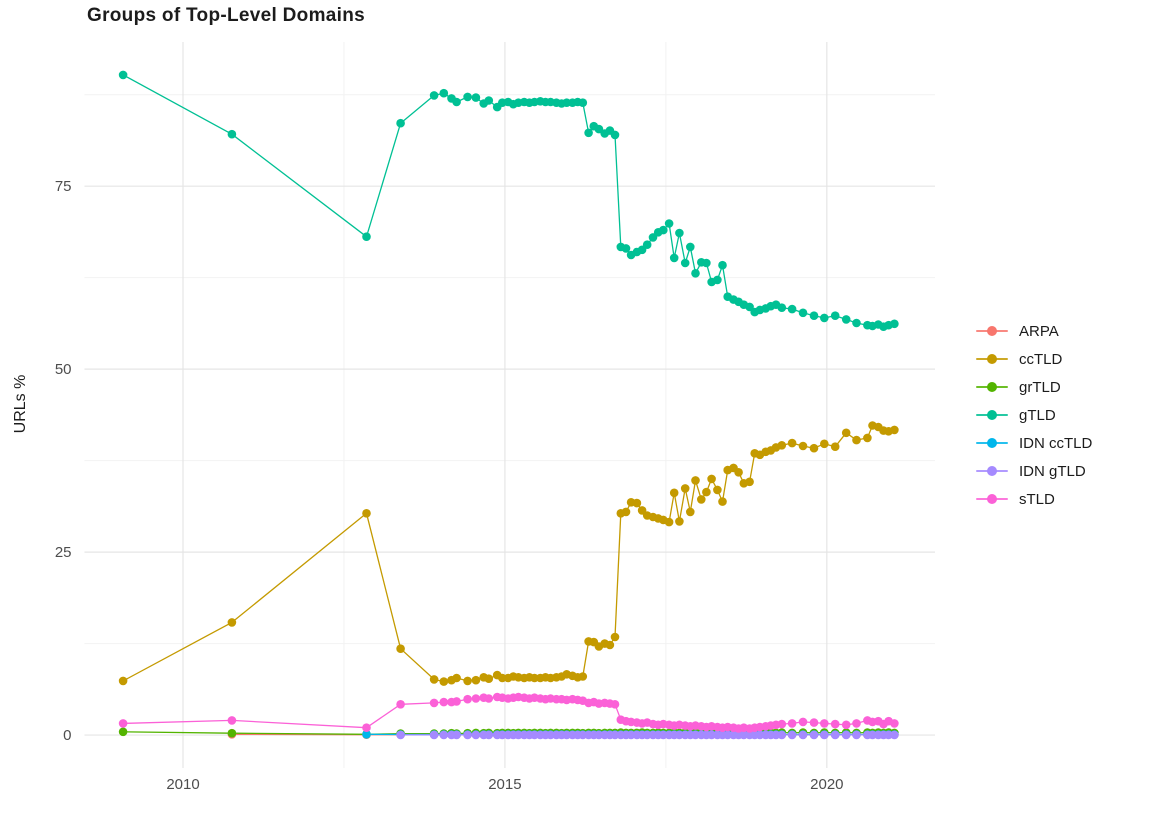  What do you see at coordinates (992, 415) in the screenshot?
I see `legend-key-gtld-icon` at bounding box center [992, 415].